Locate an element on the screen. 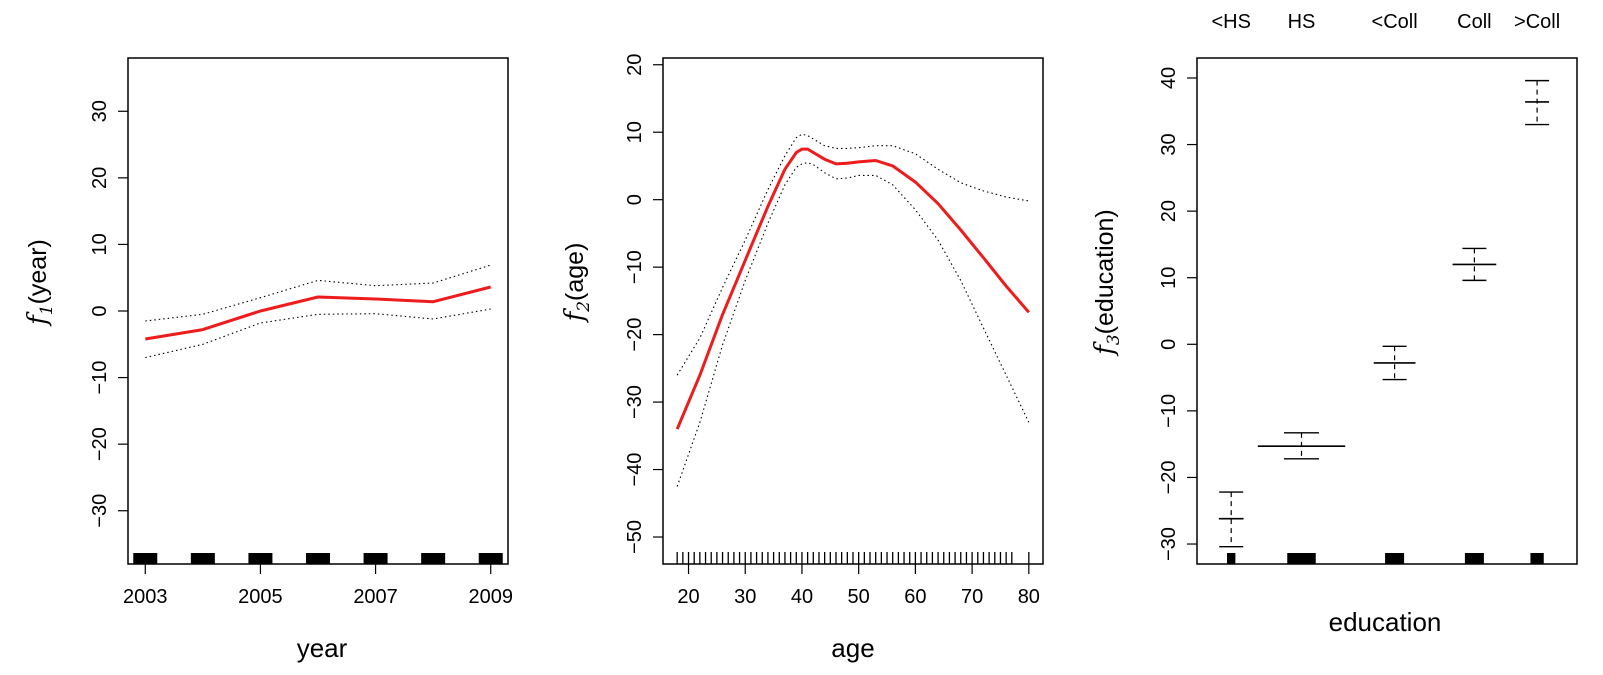 The image size is (1603, 675). y-tick-label: −40 is located at coordinates (635, 470).